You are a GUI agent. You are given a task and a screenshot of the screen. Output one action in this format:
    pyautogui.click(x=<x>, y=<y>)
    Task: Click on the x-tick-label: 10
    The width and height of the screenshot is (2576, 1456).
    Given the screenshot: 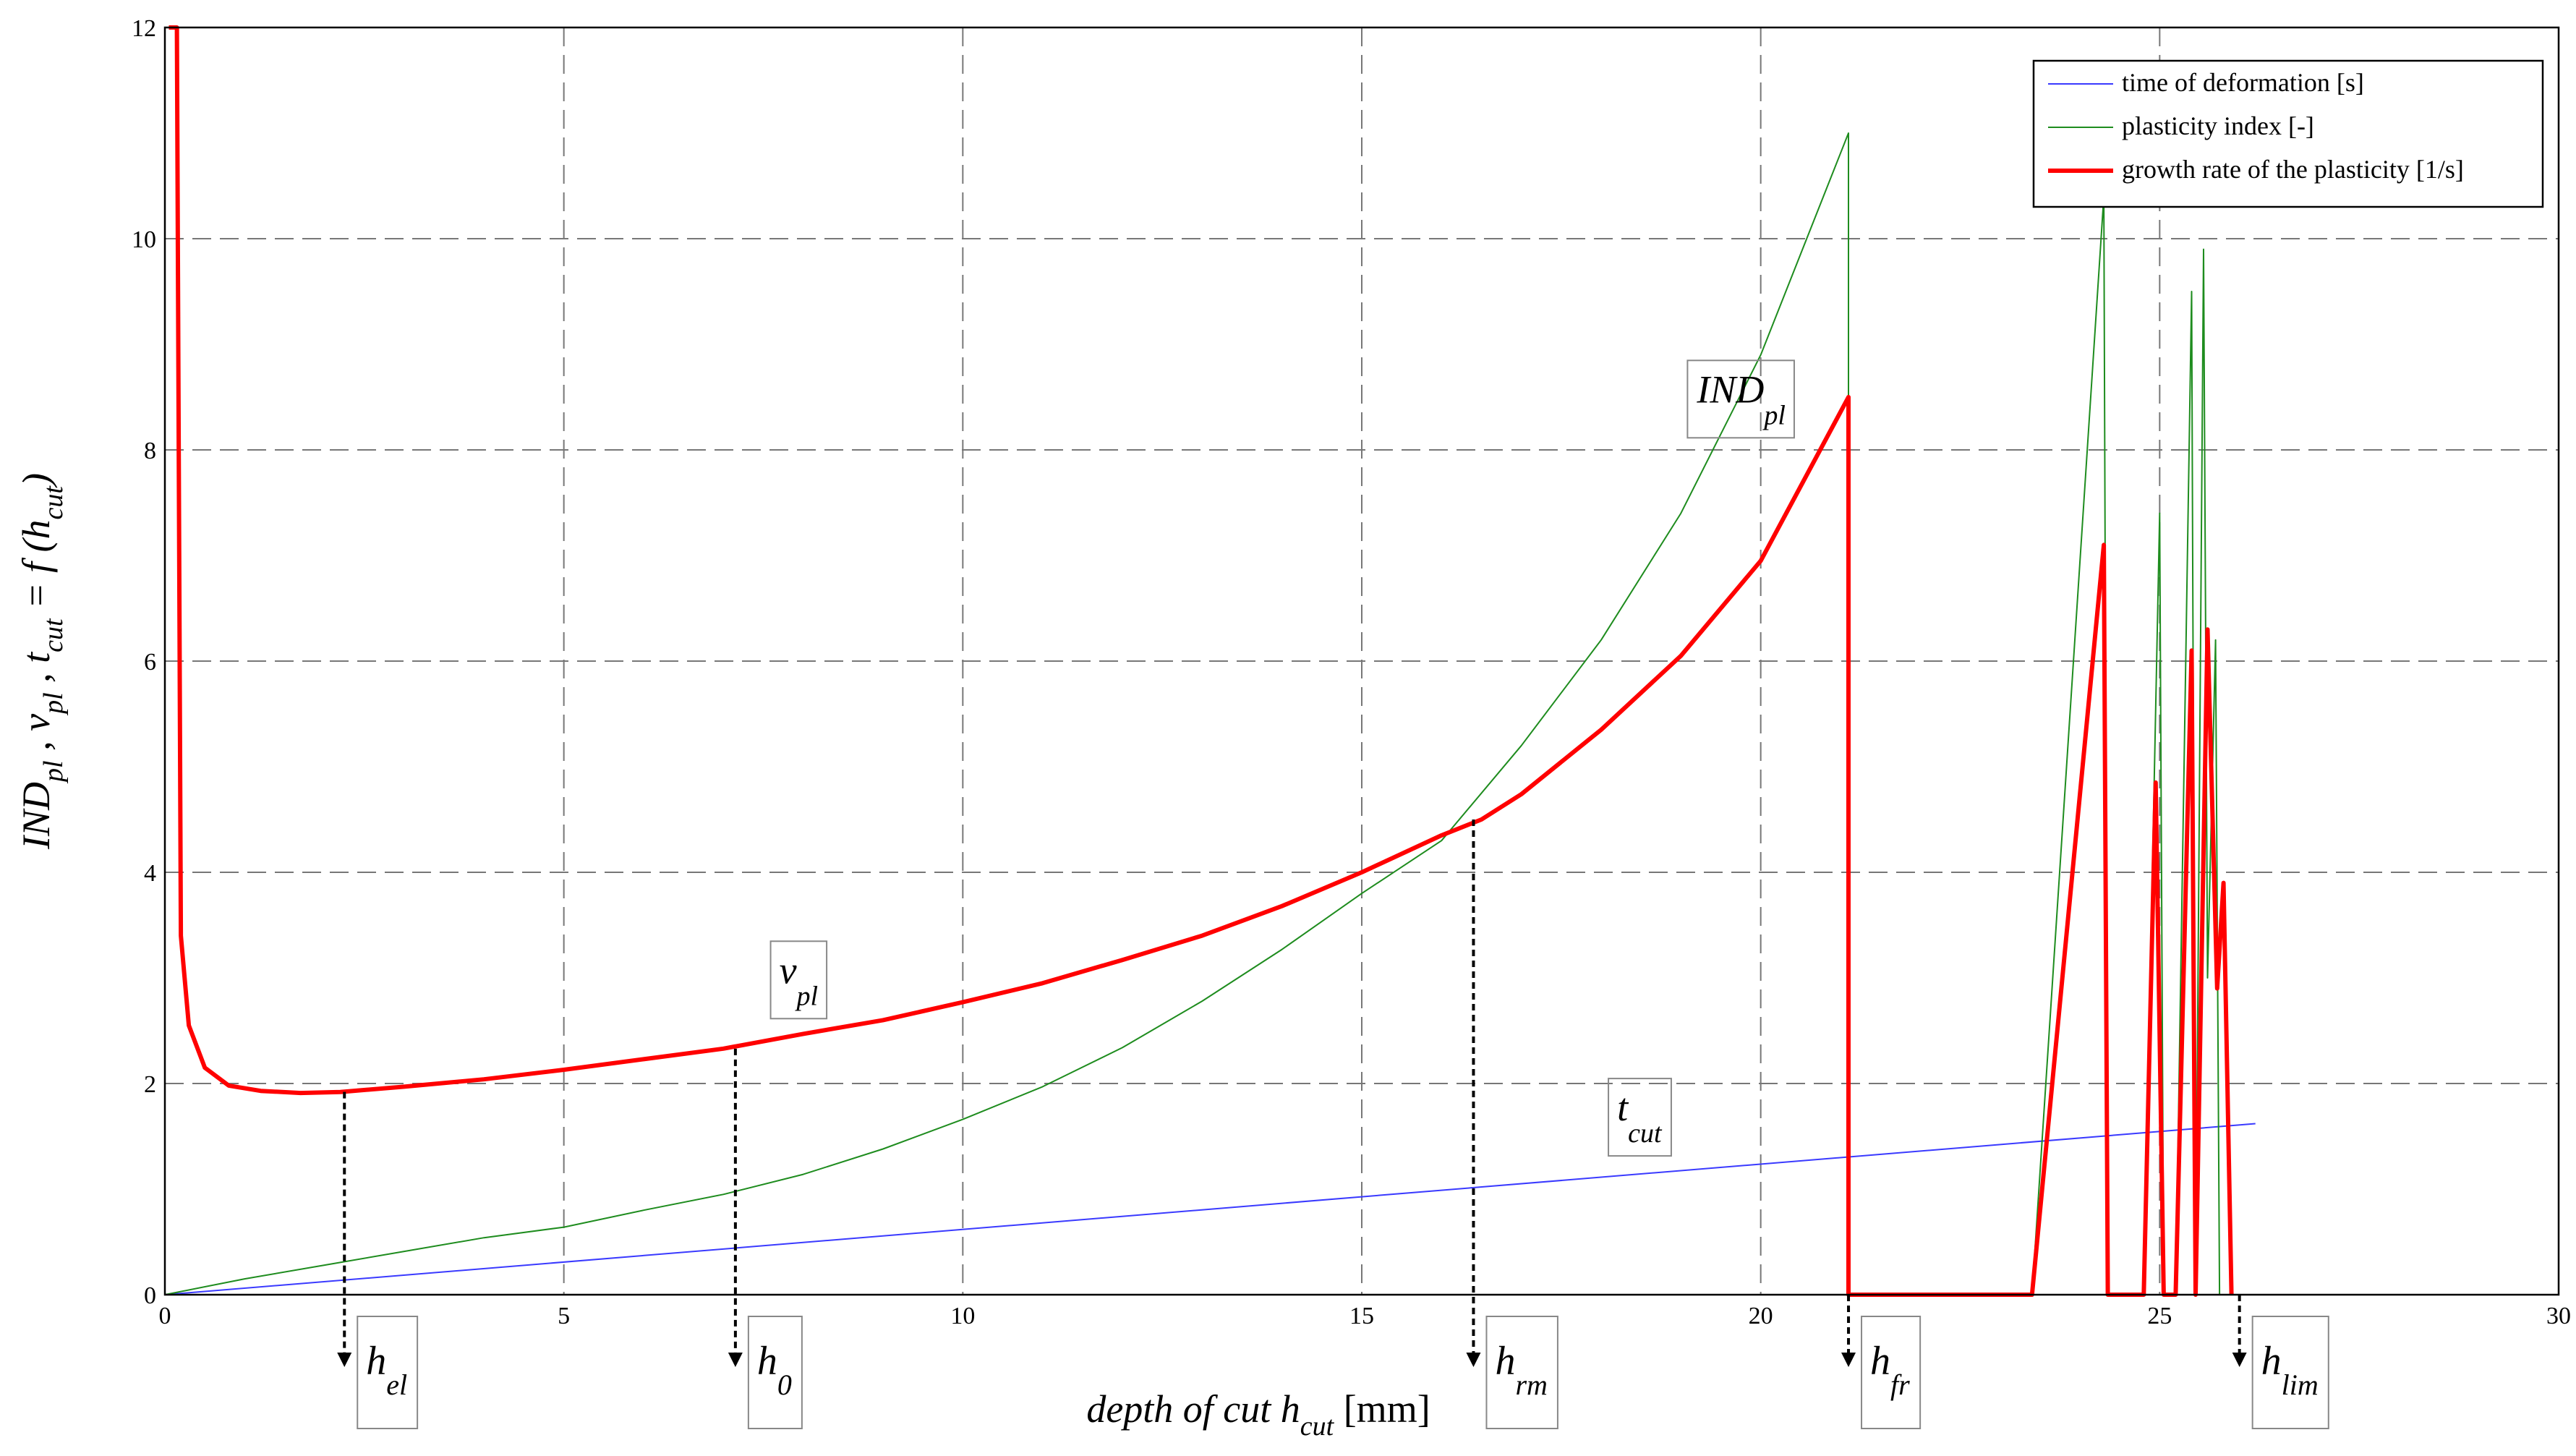 What is the action you would take?
    pyautogui.click(x=963, y=1316)
    